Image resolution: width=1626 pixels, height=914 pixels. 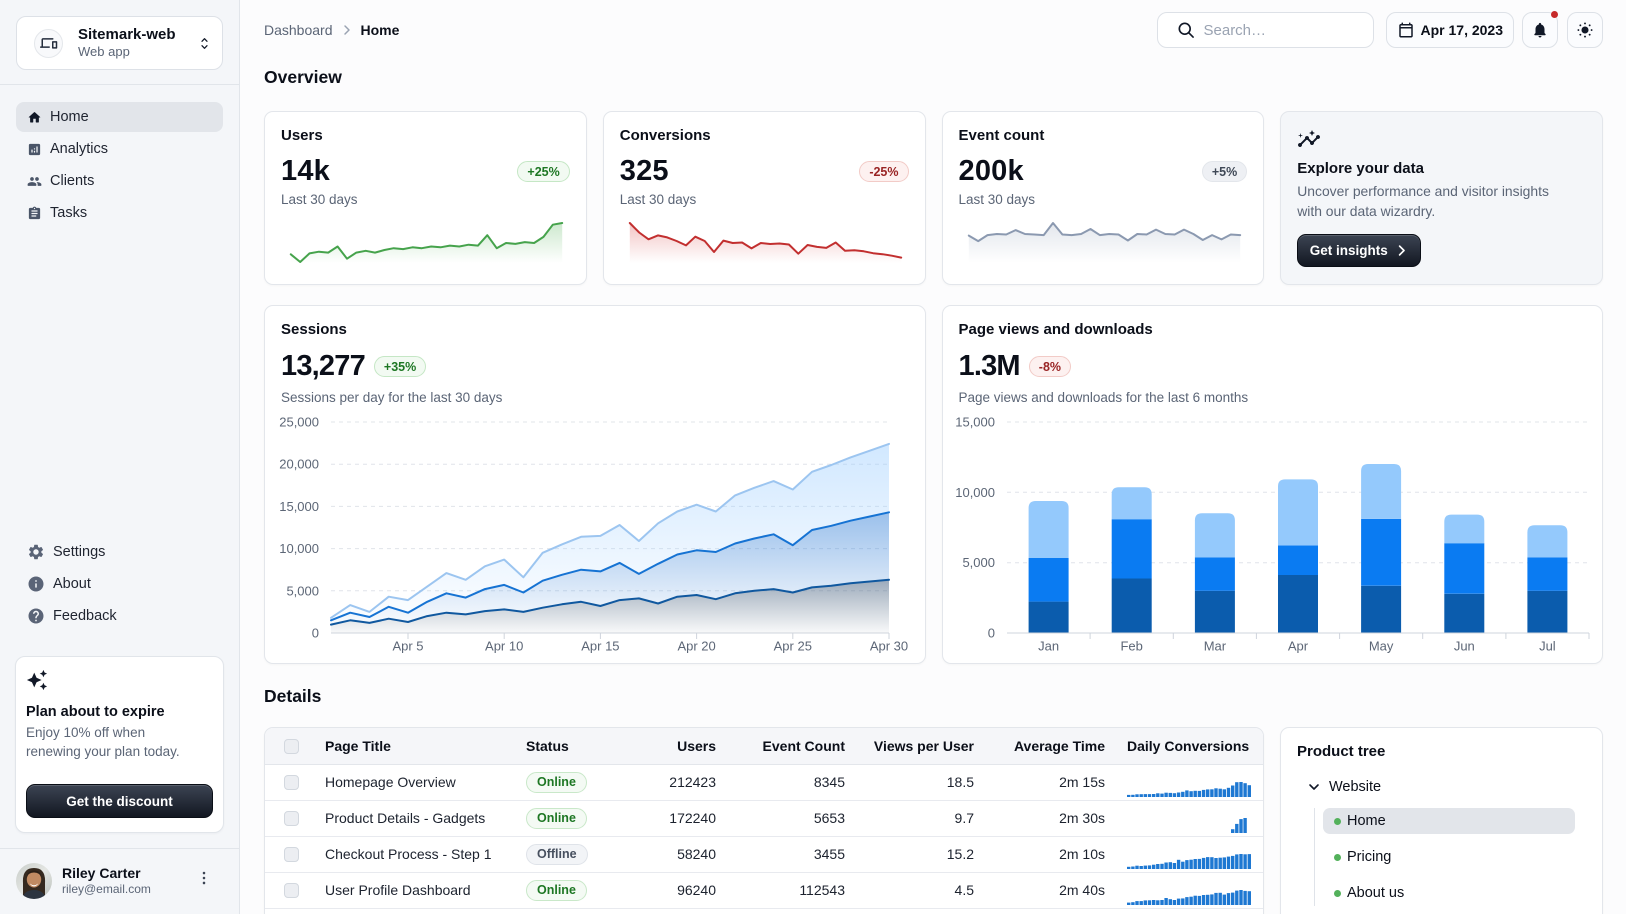 What do you see at coordinates (1380, 646) in the screenshot?
I see `svg-text: May` at bounding box center [1380, 646].